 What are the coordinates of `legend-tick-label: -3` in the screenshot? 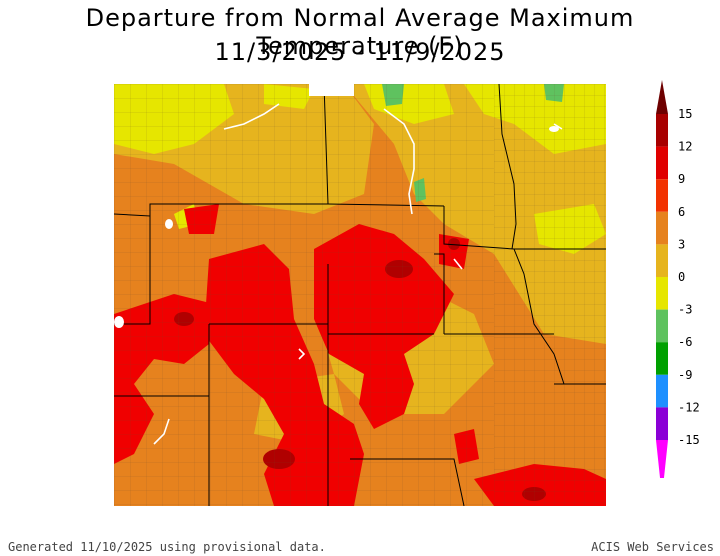 It's located at (685, 310).